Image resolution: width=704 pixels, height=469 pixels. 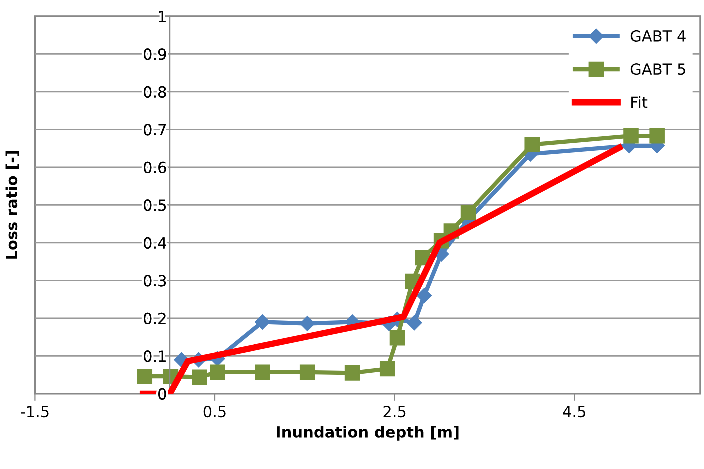 I want to click on x-tick-label: 0.5, so click(x=215, y=412).